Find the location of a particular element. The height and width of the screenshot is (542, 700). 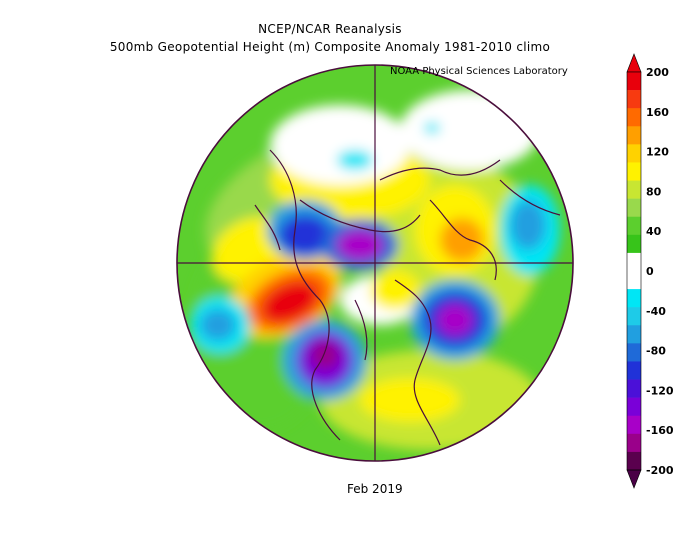

colorbar-tick-label: -160 is located at coordinates (660, 430).